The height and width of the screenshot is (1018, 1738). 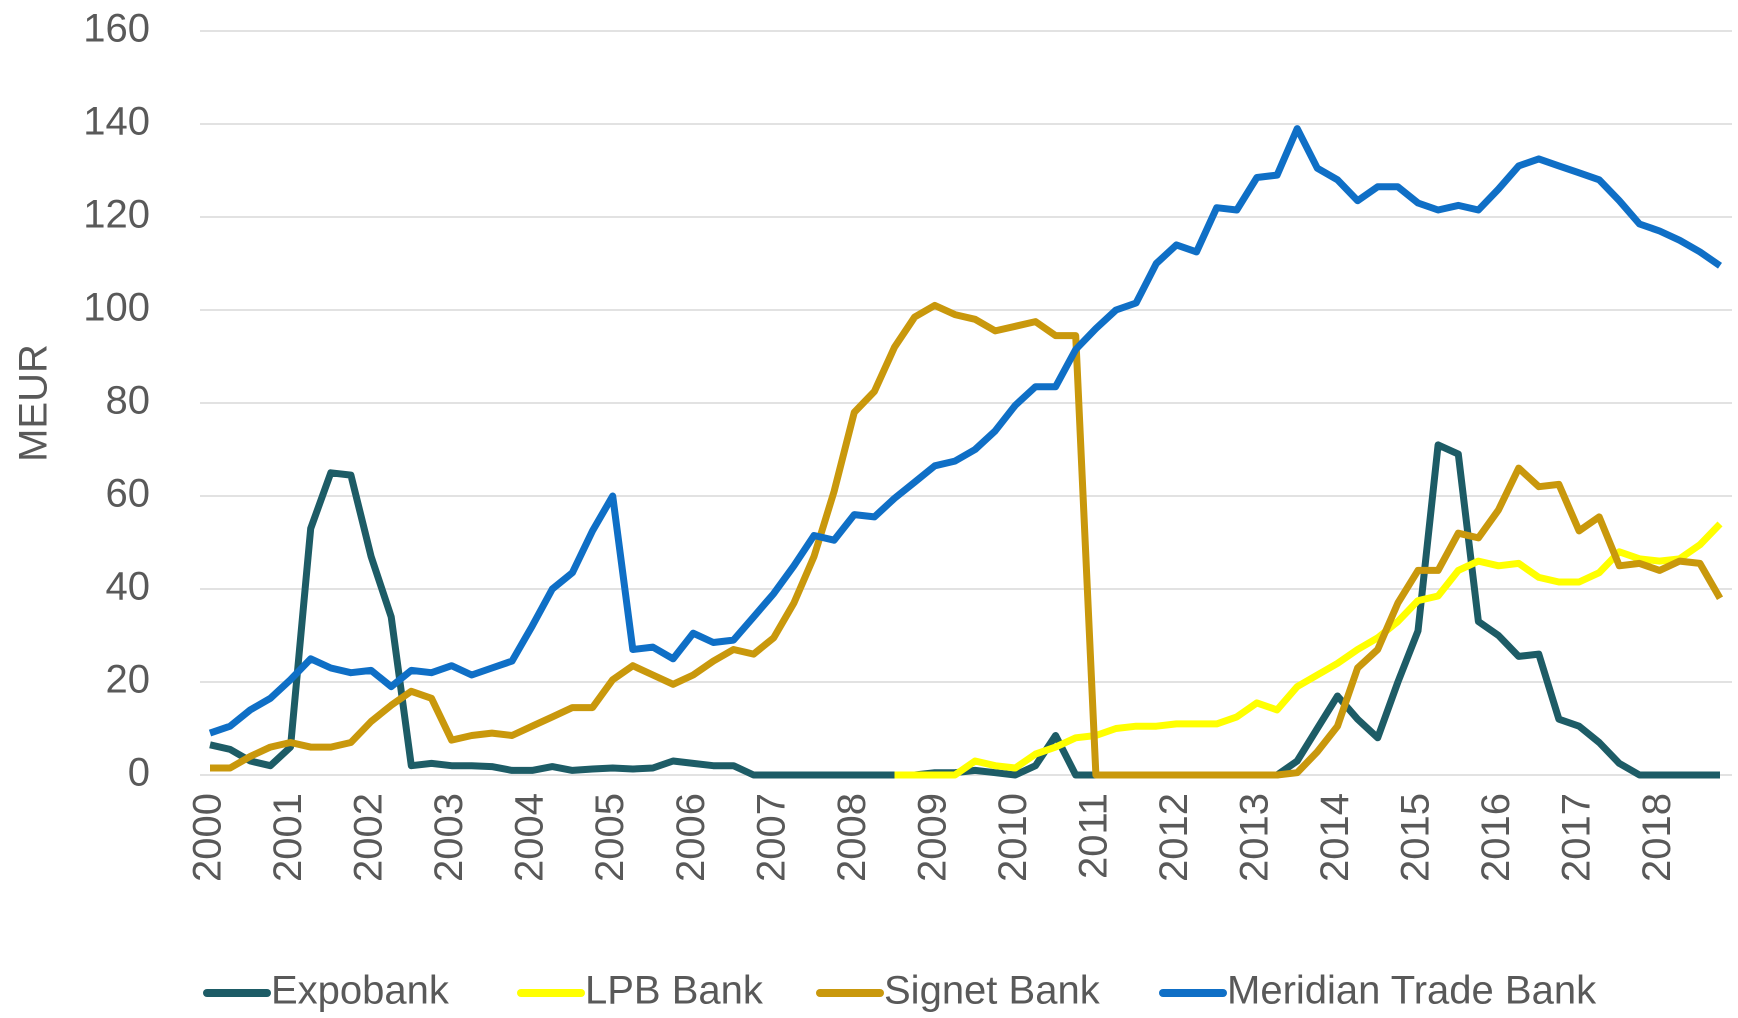 What do you see at coordinates (116, 215) in the screenshot?
I see `y-tick-label: 120` at bounding box center [116, 215].